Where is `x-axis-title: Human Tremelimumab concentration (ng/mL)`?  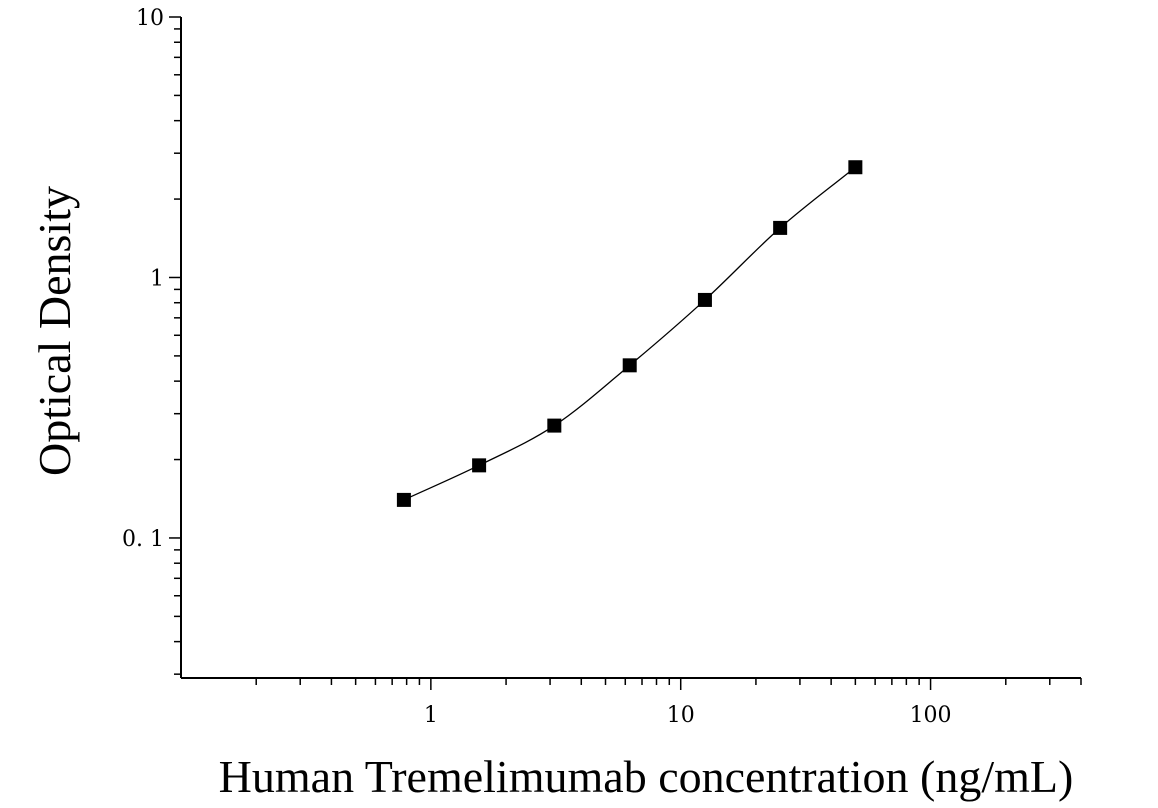
x-axis-title: Human Tremelimumab concentration (ng/mL) is located at coordinates (646, 776).